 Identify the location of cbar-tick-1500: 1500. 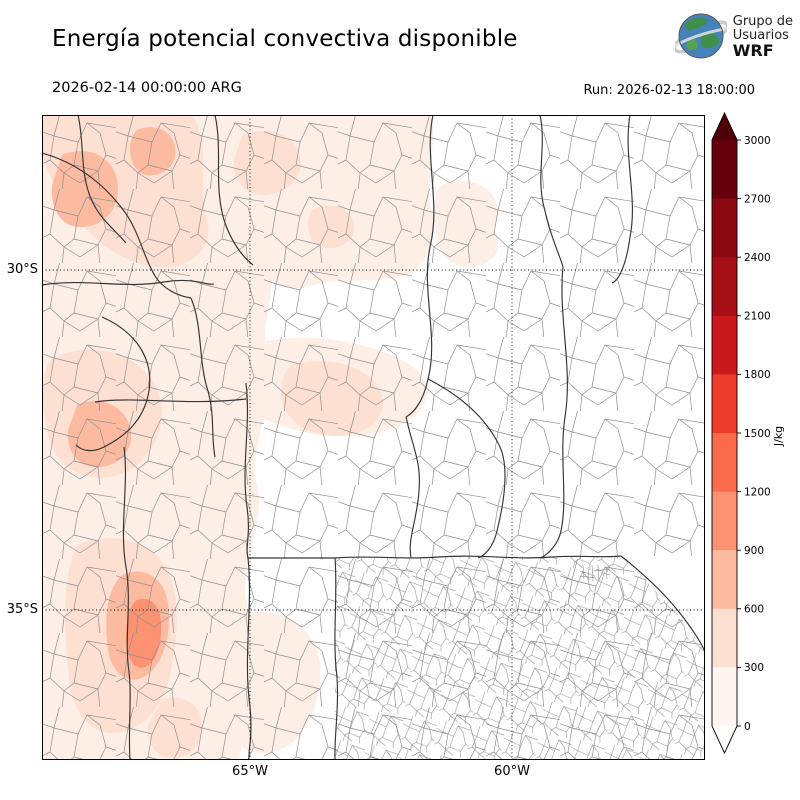
(757, 434).